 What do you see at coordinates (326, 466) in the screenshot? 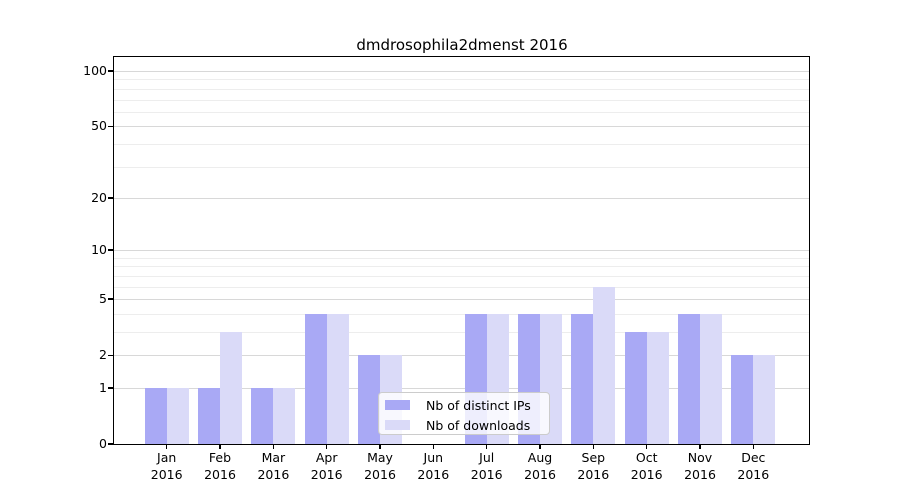
I see `xtick-label-apr: Apr 2016` at bounding box center [326, 466].